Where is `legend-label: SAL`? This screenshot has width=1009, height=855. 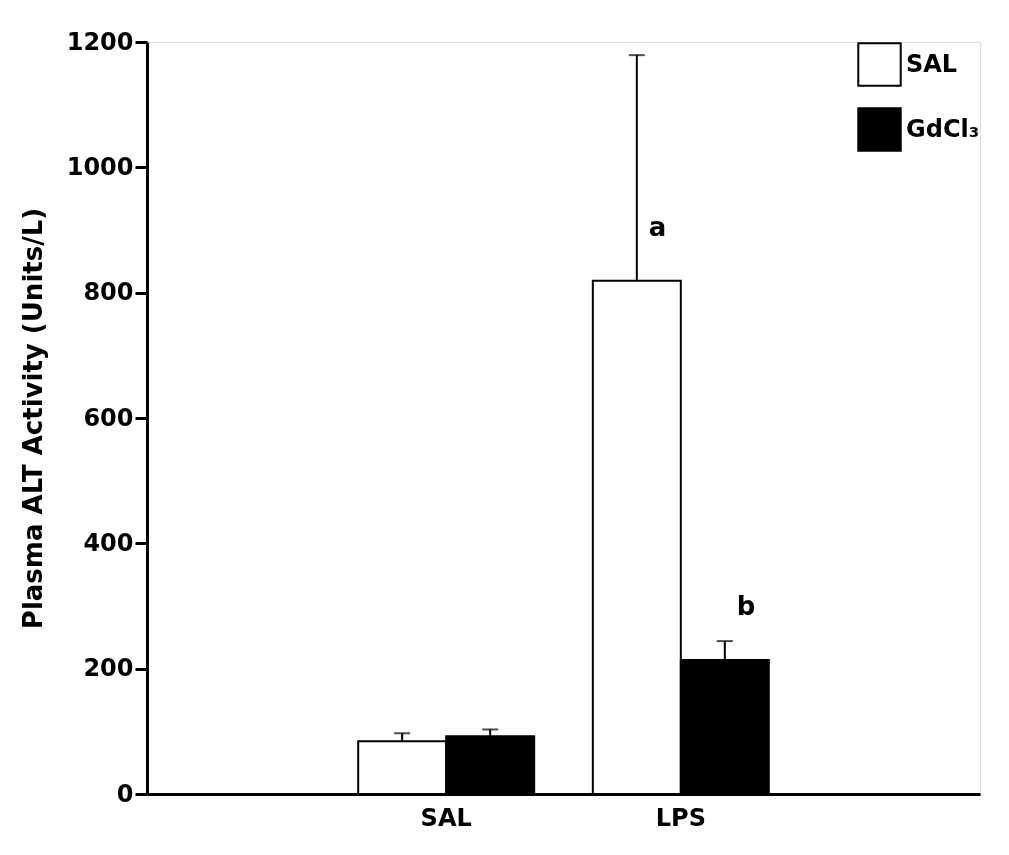
legend-label: SAL is located at coordinates (932, 63).